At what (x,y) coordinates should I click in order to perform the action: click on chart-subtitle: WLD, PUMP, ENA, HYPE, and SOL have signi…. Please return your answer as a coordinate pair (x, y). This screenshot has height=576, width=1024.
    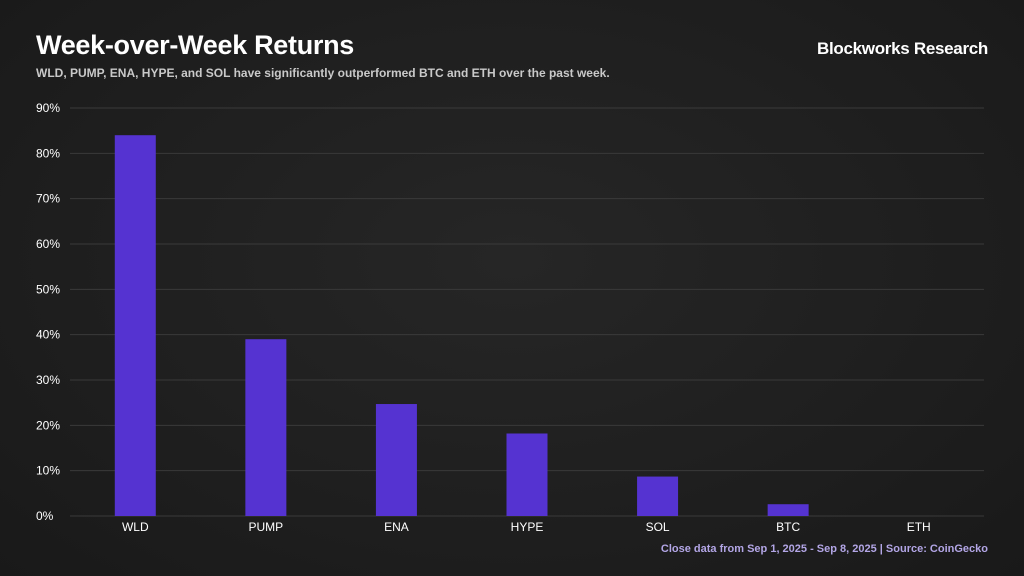
    Looking at the image, I should click on (323, 73).